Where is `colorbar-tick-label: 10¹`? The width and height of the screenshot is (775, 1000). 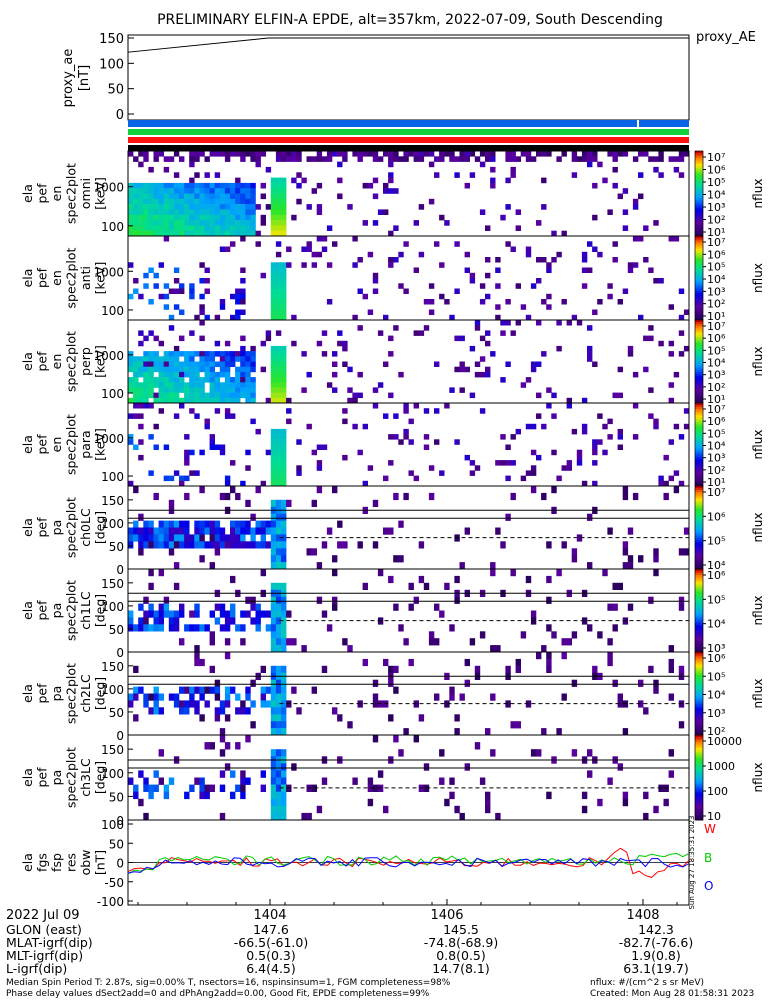
colorbar-tick-label: 10¹ is located at coordinates (716, 316).